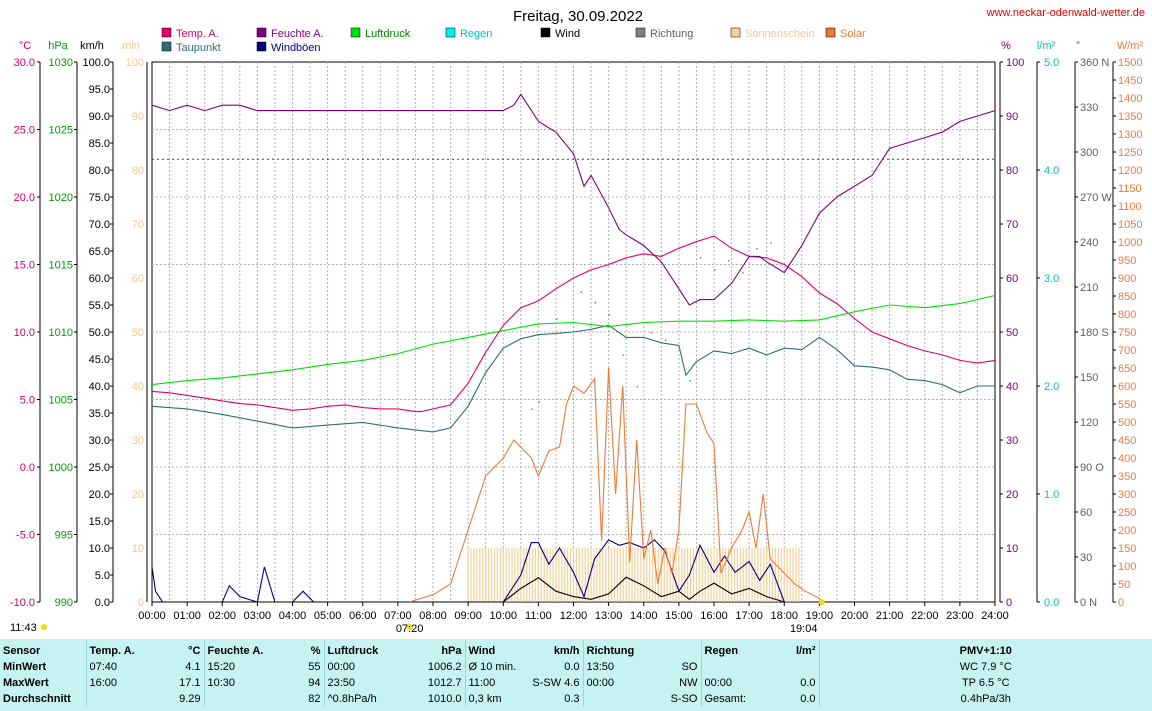  Describe the element at coordinates (482, 683) in the screenshot. I see `stats-cell: 11:00` at that location.